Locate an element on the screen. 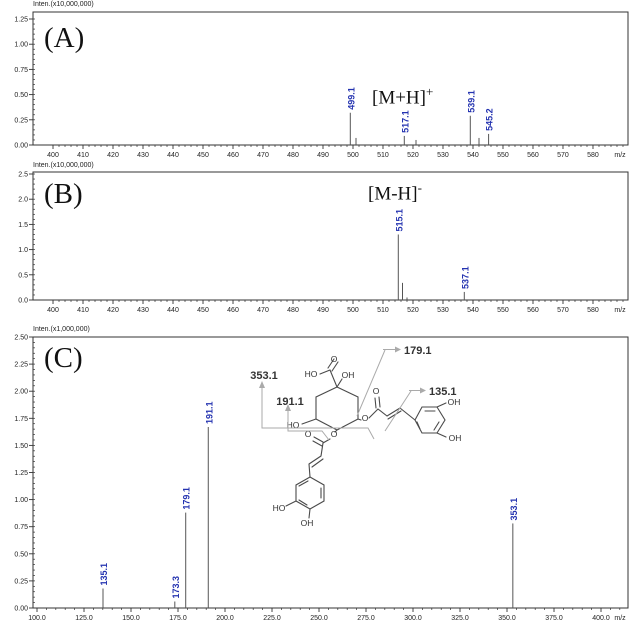 This screenshot has width=635, height=626. right-catechol-ring is located at coordinates (430, 420).